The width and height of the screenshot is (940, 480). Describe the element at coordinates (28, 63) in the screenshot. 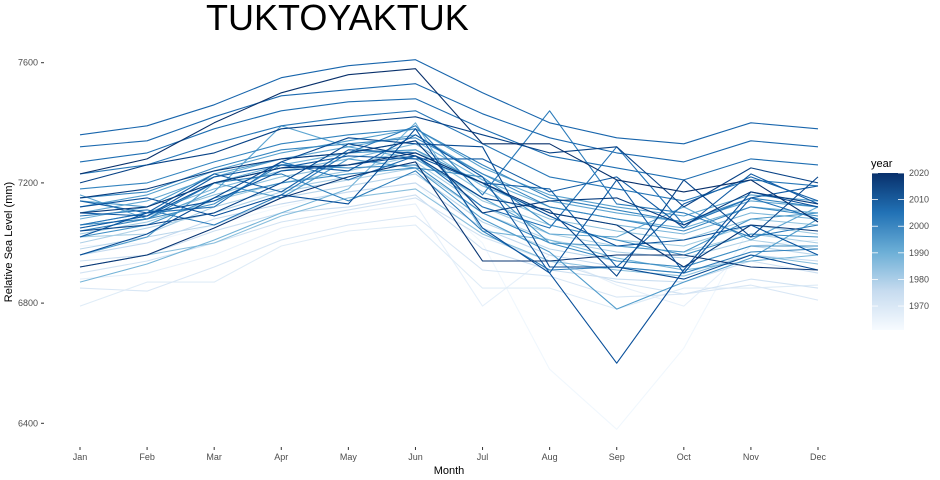

I see `y-tick-label: 7600` at that location.